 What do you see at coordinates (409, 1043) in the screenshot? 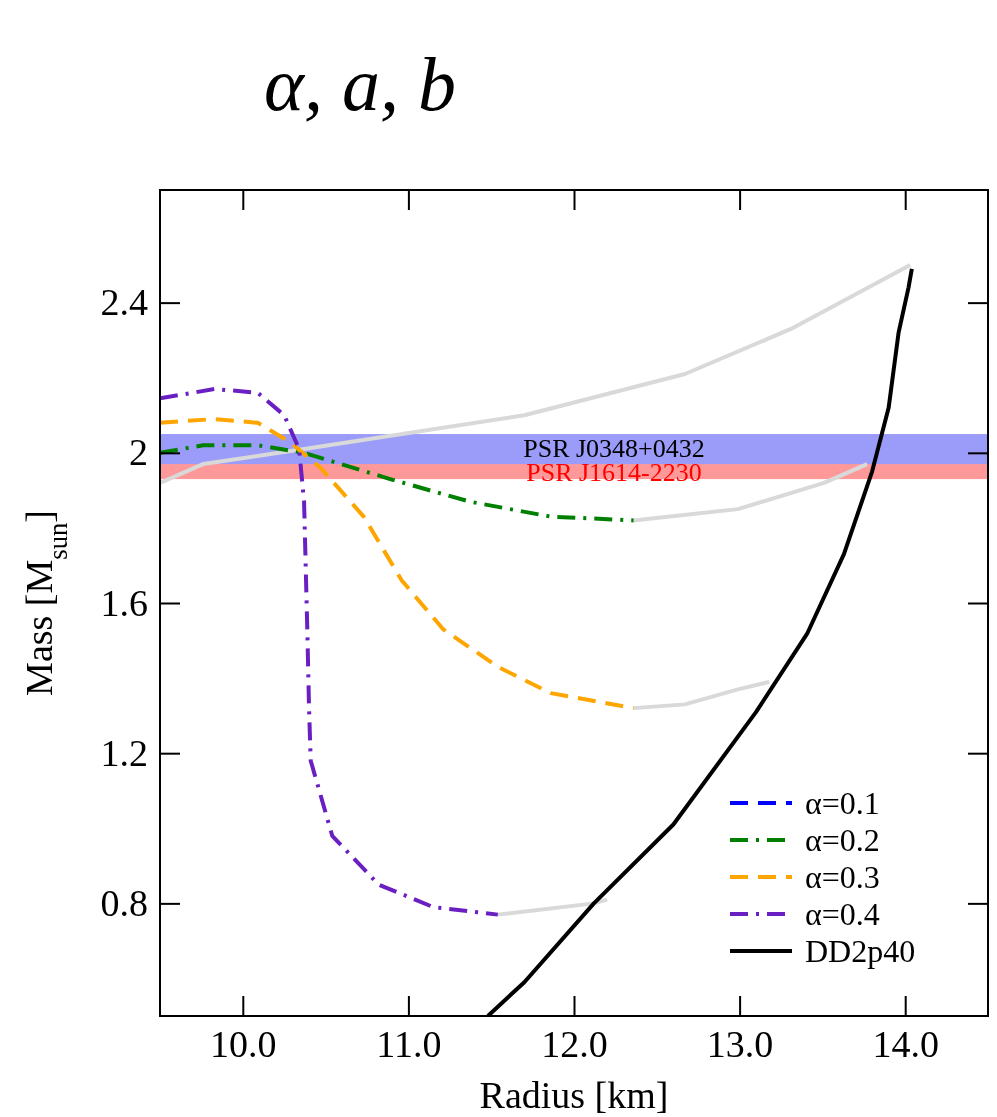
I see `x-tick-label: 11.0` at bounding box center [409, 1043].